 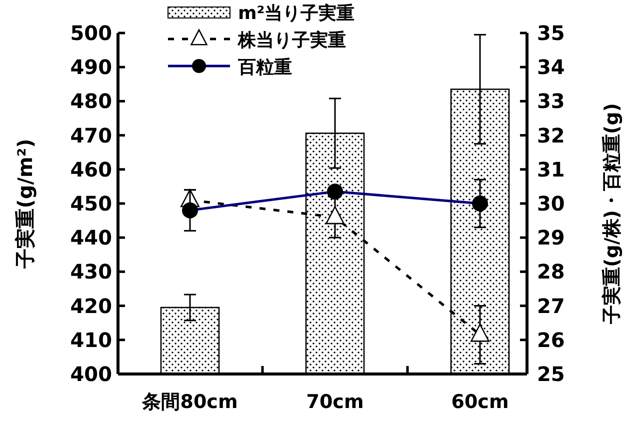 What do you see at coordinates (551, 169) in the screenshot?
I see `y2-tick-label: 31` at bounding box center [551, 169].